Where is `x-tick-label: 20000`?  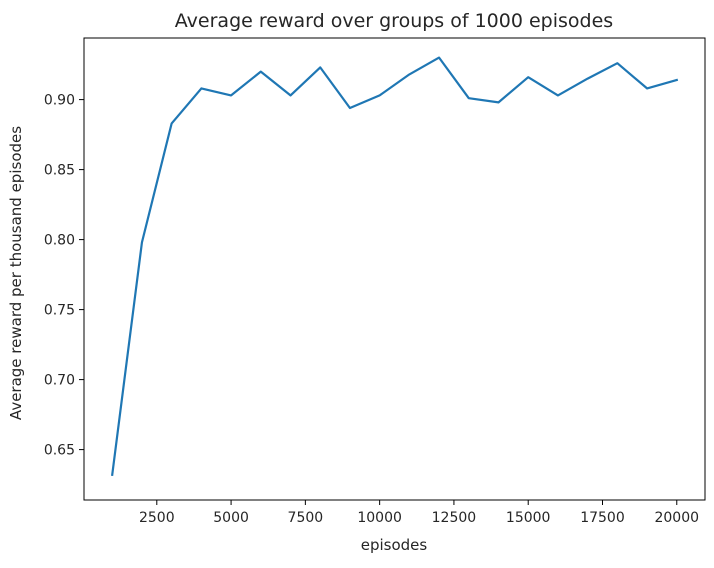
x-tick-label: 20000 is located at coordinates (676, 518).